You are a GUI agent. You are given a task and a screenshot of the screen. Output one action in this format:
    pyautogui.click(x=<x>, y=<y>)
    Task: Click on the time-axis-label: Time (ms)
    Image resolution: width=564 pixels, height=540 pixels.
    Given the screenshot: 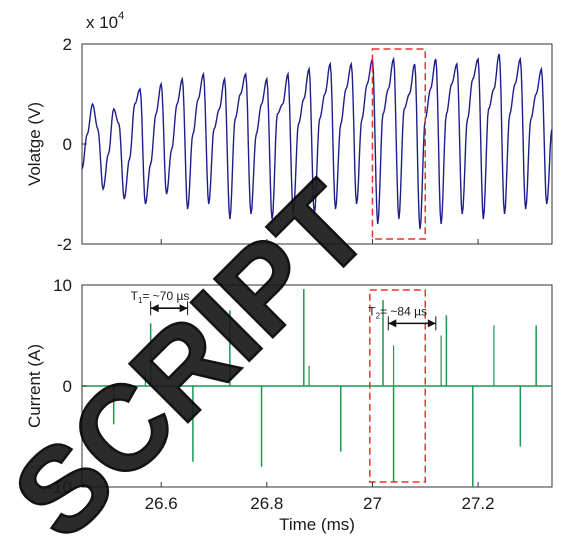 What is the action you would take?
    pyautogui.click(x=317, y=524)
    